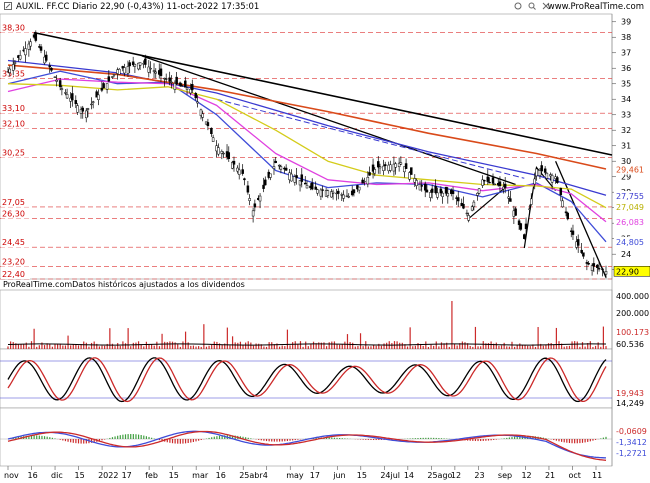 This screenshot has width=650, height=483. What do you see at coordinates (546, 6) in the screenshot?
I see `close-icon` at bounding box center [546, 6].